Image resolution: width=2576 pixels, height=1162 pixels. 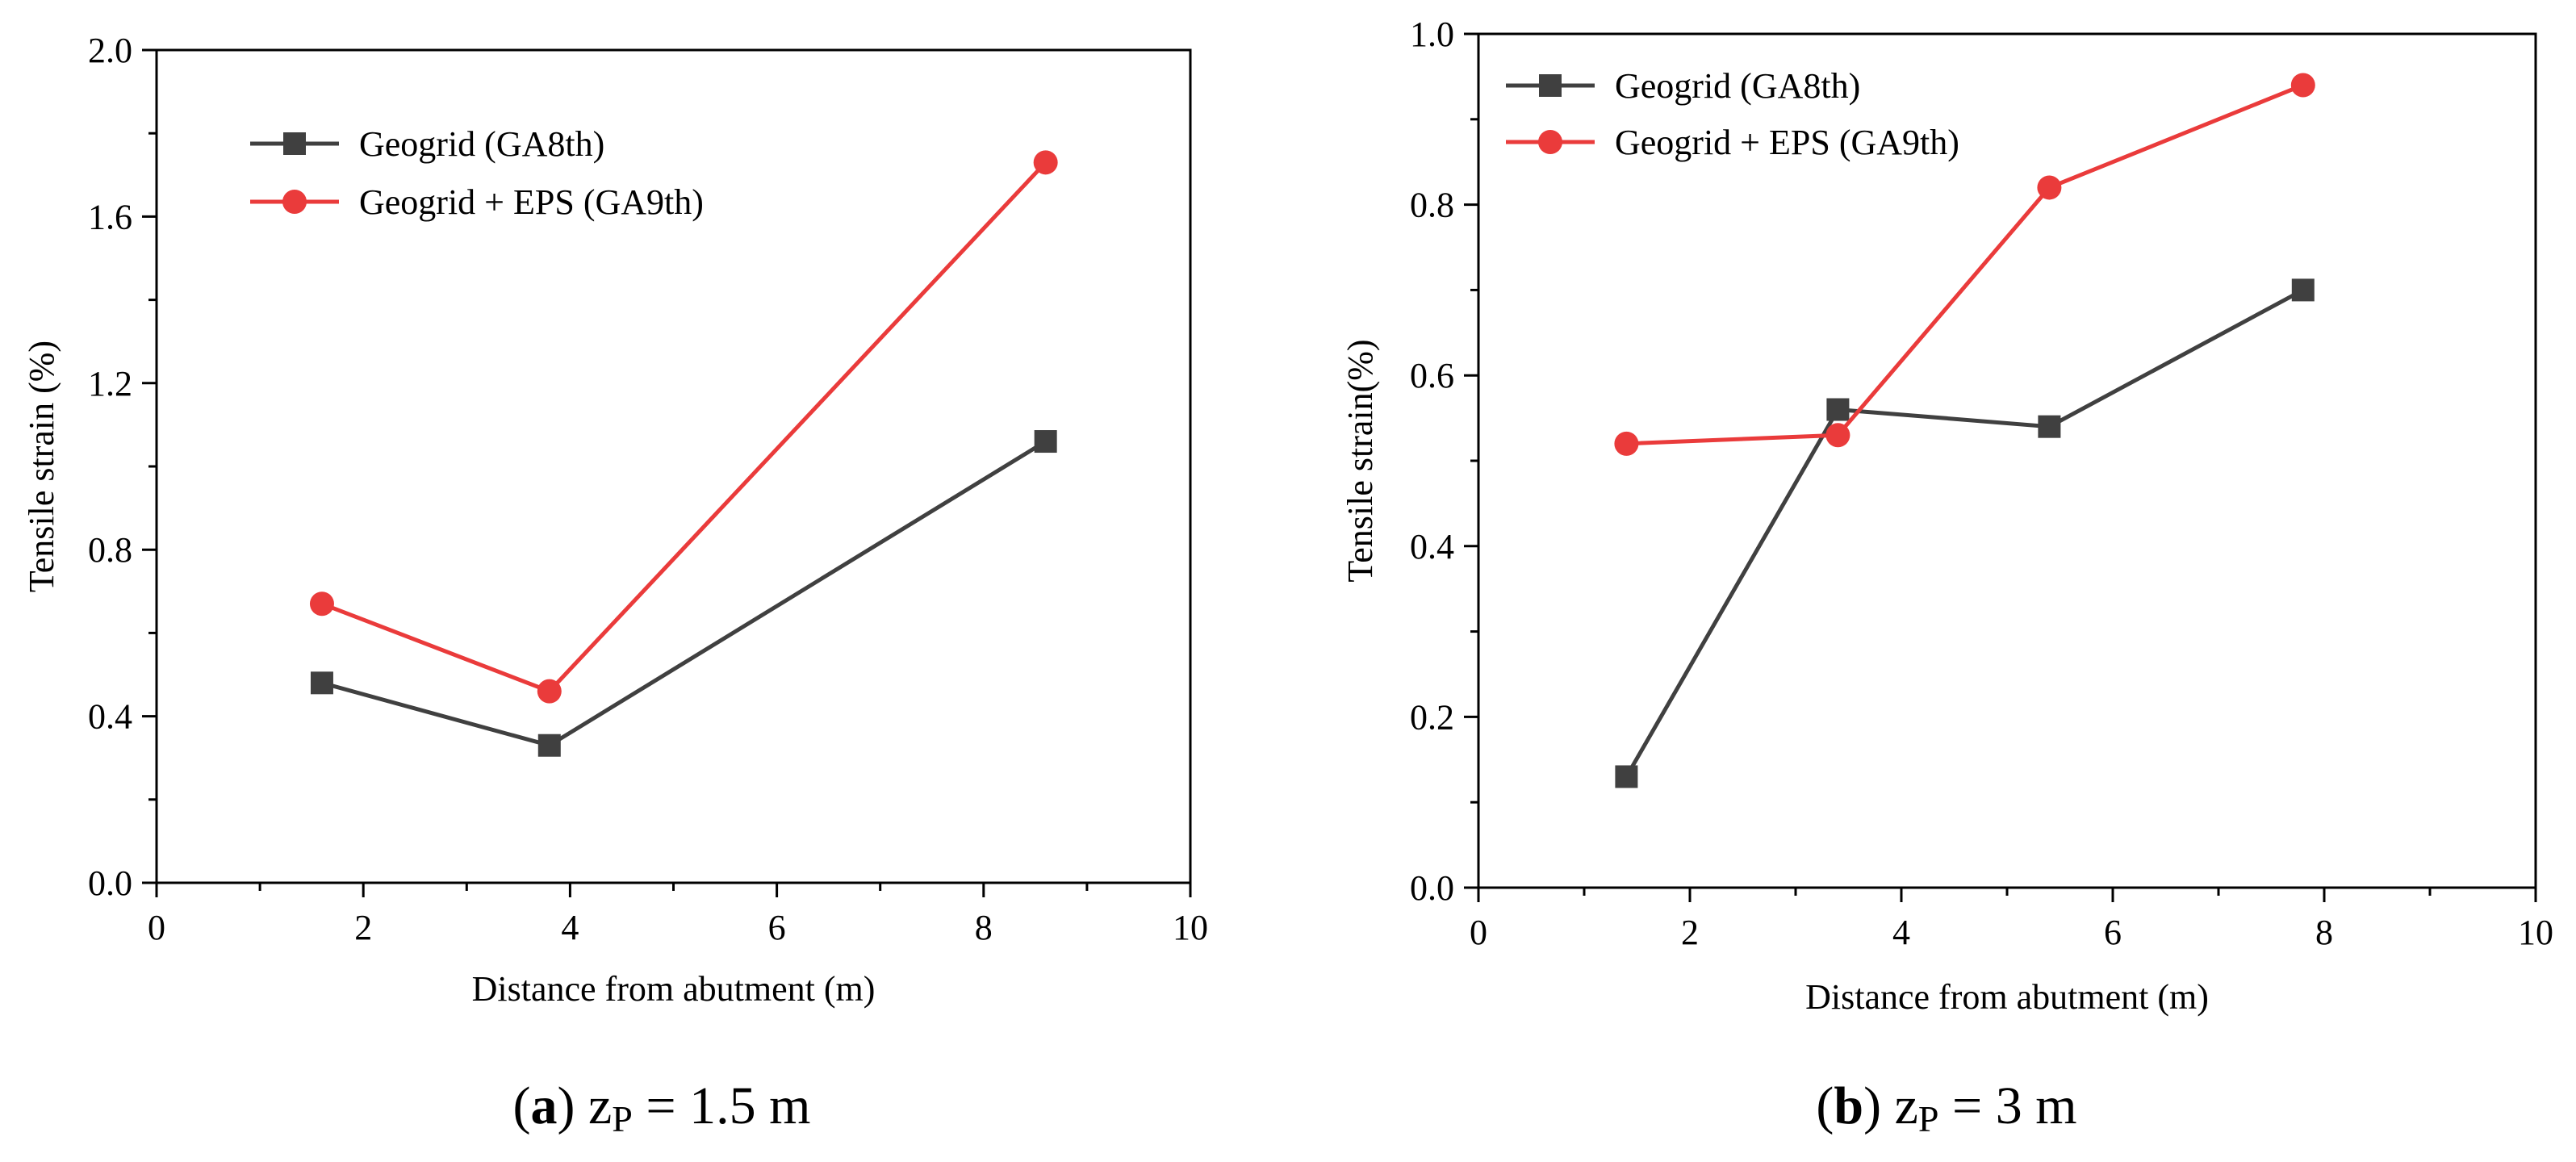 What do you see at coordinates (1946, 1107) in the screenshot?
I see `panel-caption: (b) zP = 3 m` at bounding box center [1946, 1107].